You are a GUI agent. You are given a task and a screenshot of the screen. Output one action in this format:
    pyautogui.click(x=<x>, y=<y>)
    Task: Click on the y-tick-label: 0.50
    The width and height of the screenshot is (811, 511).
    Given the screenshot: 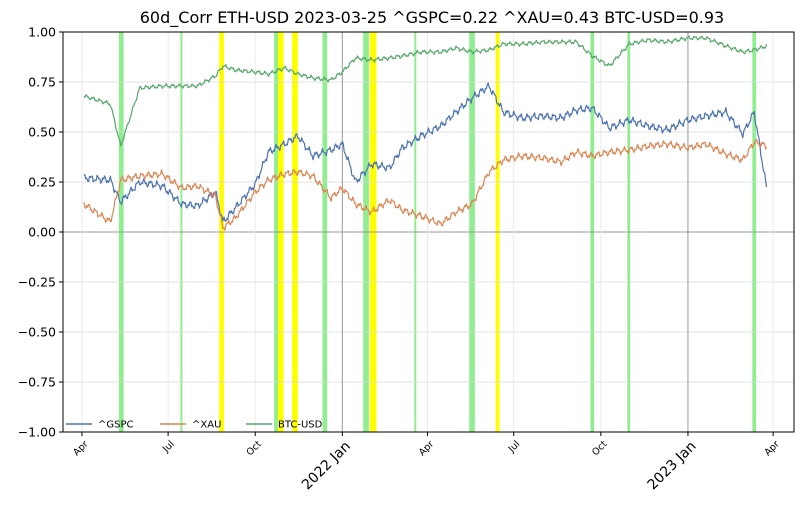 What is the action you would take?
    pyautogui.click(x=42, y=132)
    